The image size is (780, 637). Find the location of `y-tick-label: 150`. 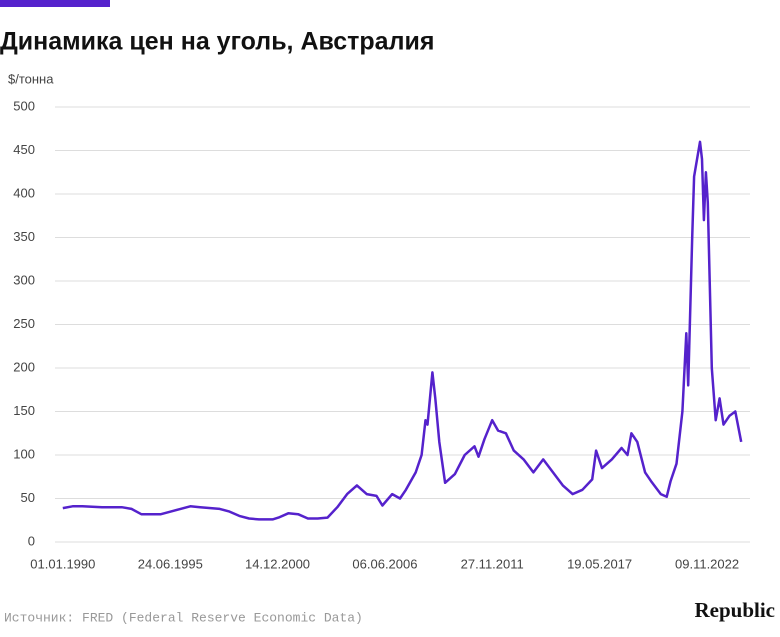

y-tick-label: 150 is located at coordinates (24, 410).